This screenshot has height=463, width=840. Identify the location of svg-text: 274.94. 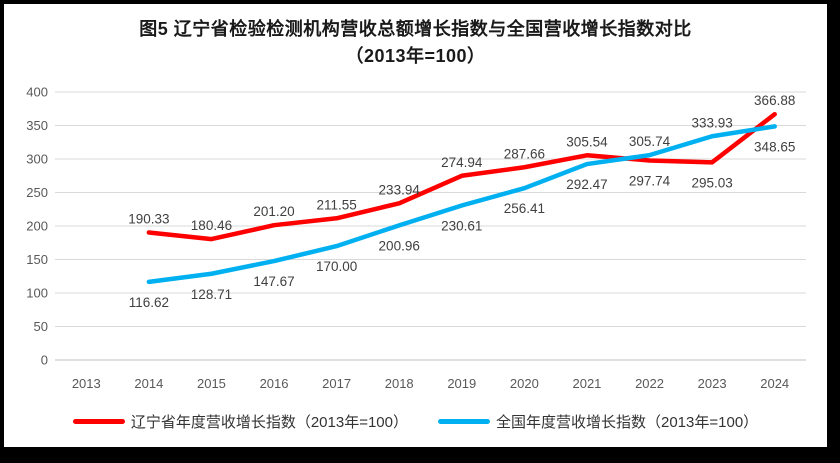
(462, 162).